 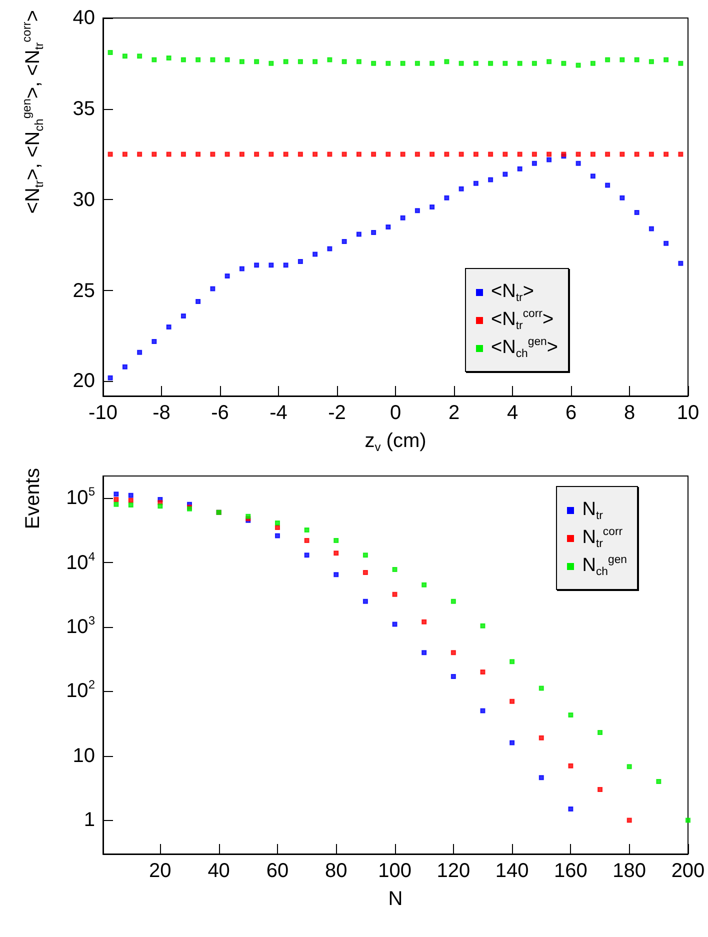 What do you see at coordinates (337, 413) in the screenshot?
I see `x-tick-label: -2` at bounding box center [337, 413].